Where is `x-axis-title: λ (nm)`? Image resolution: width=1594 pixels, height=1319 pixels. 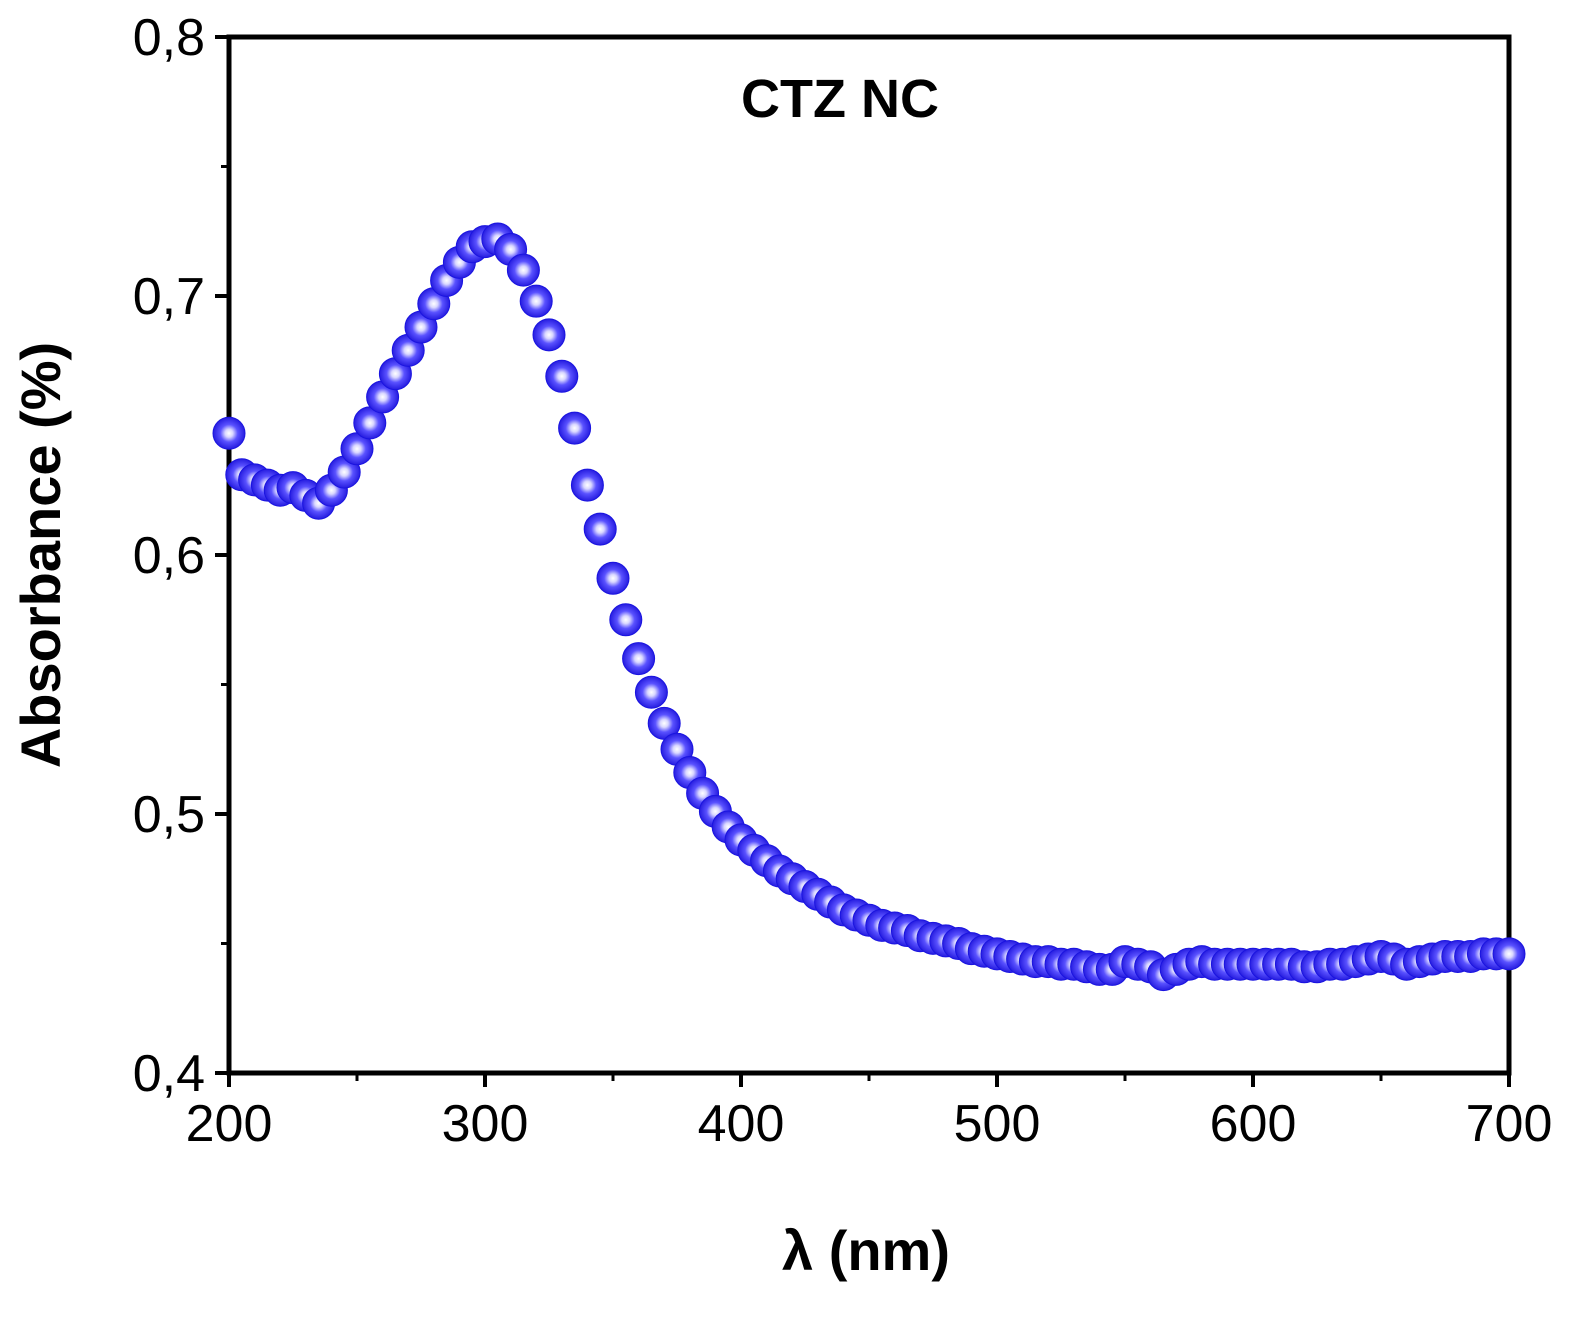
x-axis-title: λ (nm) is located at coordinates (866, 1250).